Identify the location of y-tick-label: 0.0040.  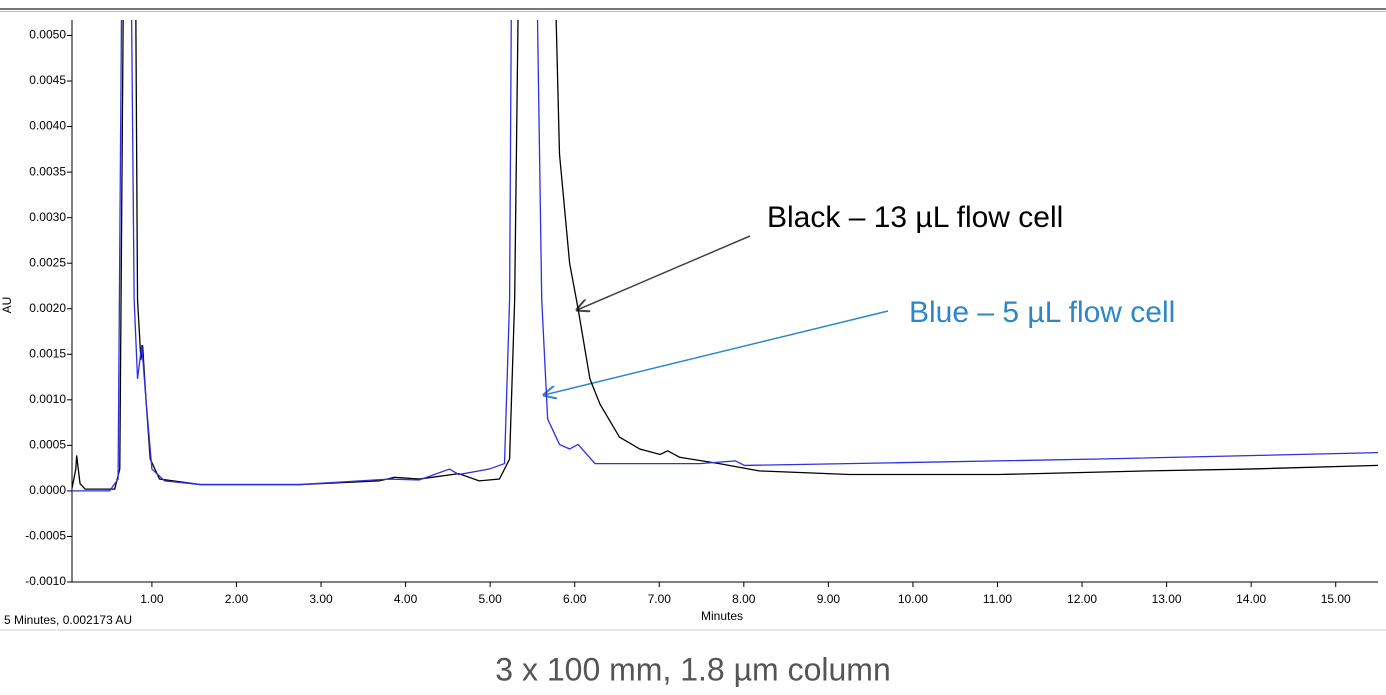
(47, 126).